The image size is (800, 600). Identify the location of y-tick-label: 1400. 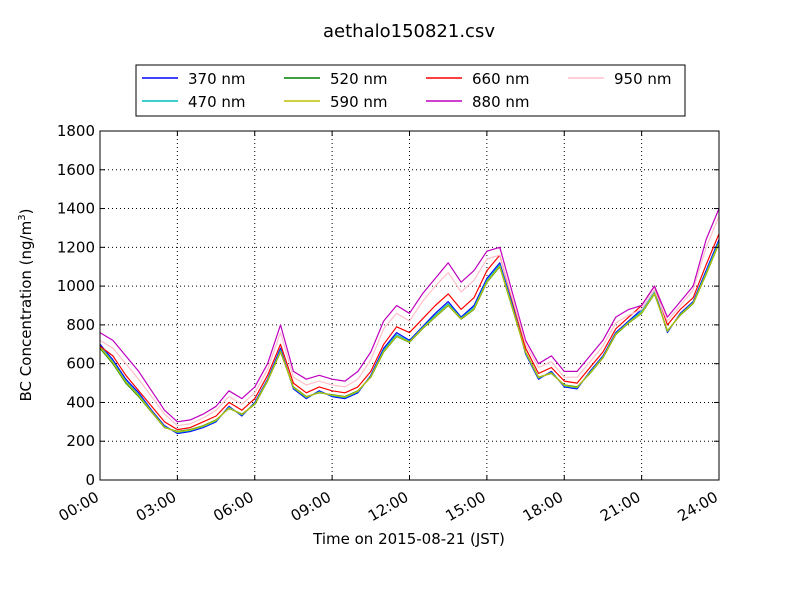
(76, 209).